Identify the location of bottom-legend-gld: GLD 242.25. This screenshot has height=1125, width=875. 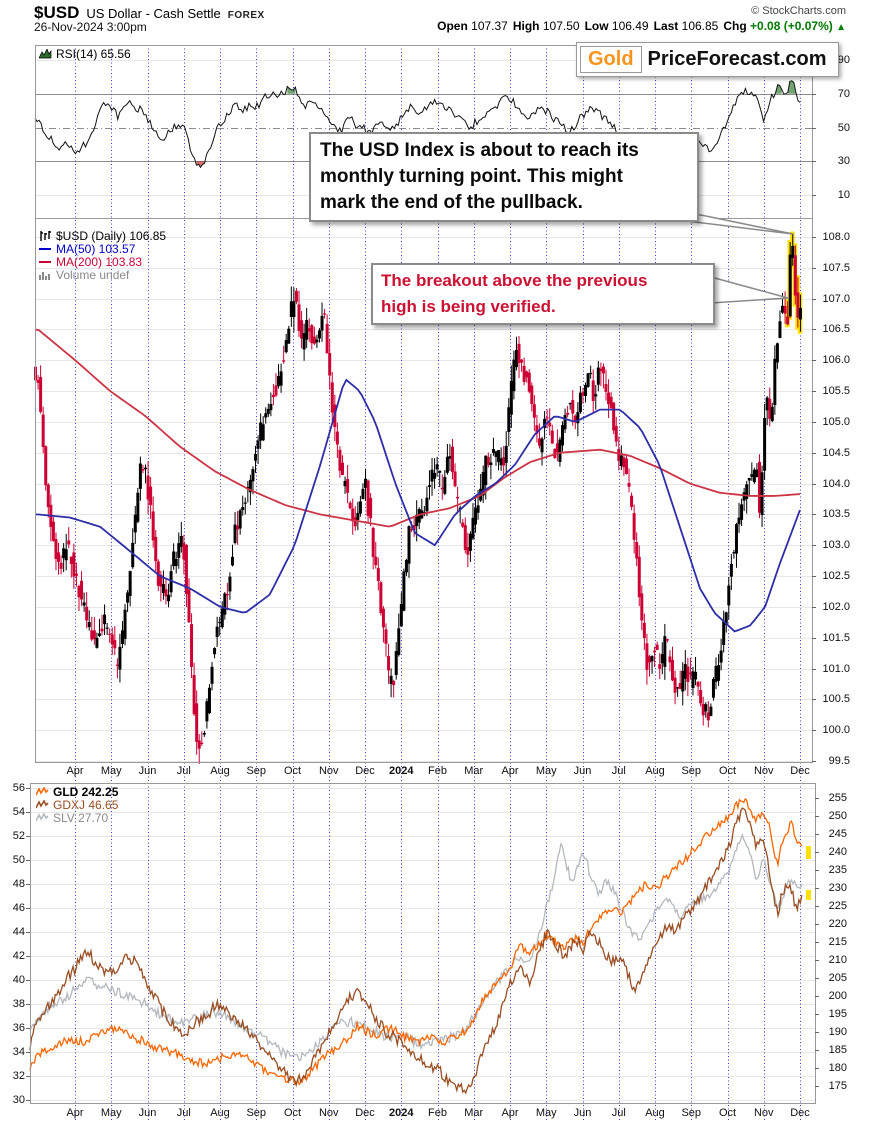
(77, 792).